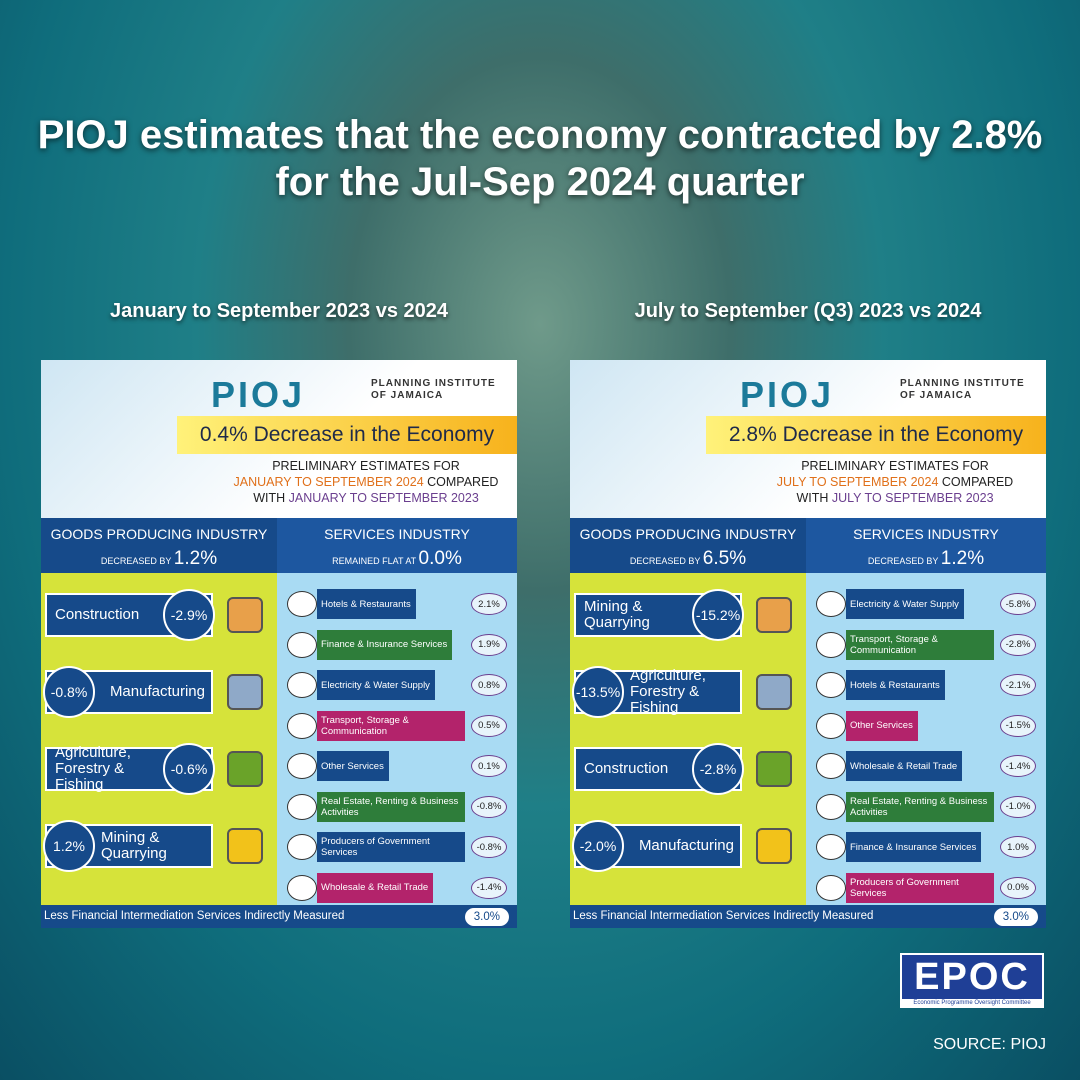 The height and width of the screenshot is (1080, 1080). Describe the element at coordinates (912, 498) in the screenshot. I see `subtitle-period: JULY TO SEPTEMBER 2023` at that location.